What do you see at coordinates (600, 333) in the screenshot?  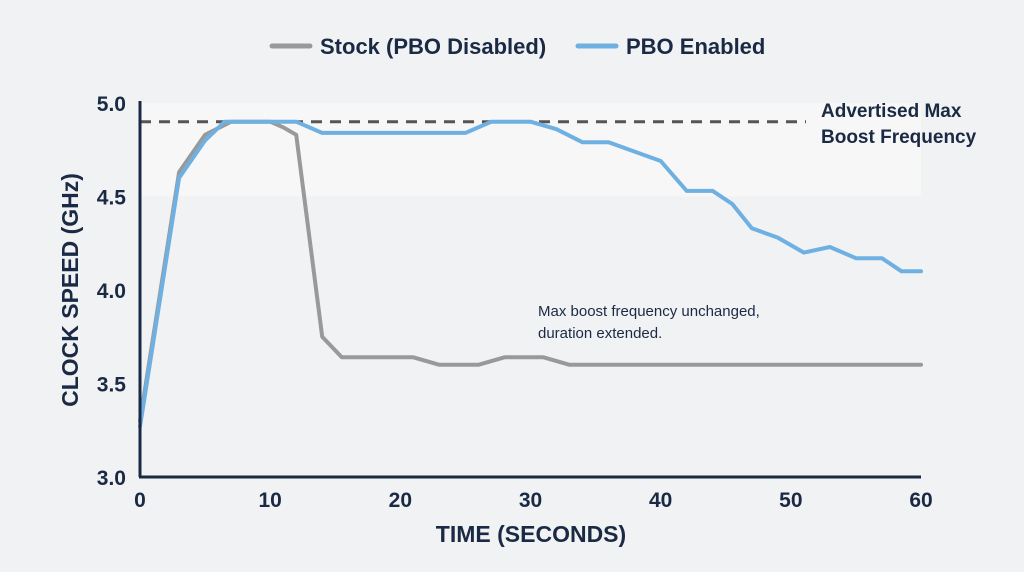 I see `annotation-line2: duration extended.` at bounding box center [600, 333].